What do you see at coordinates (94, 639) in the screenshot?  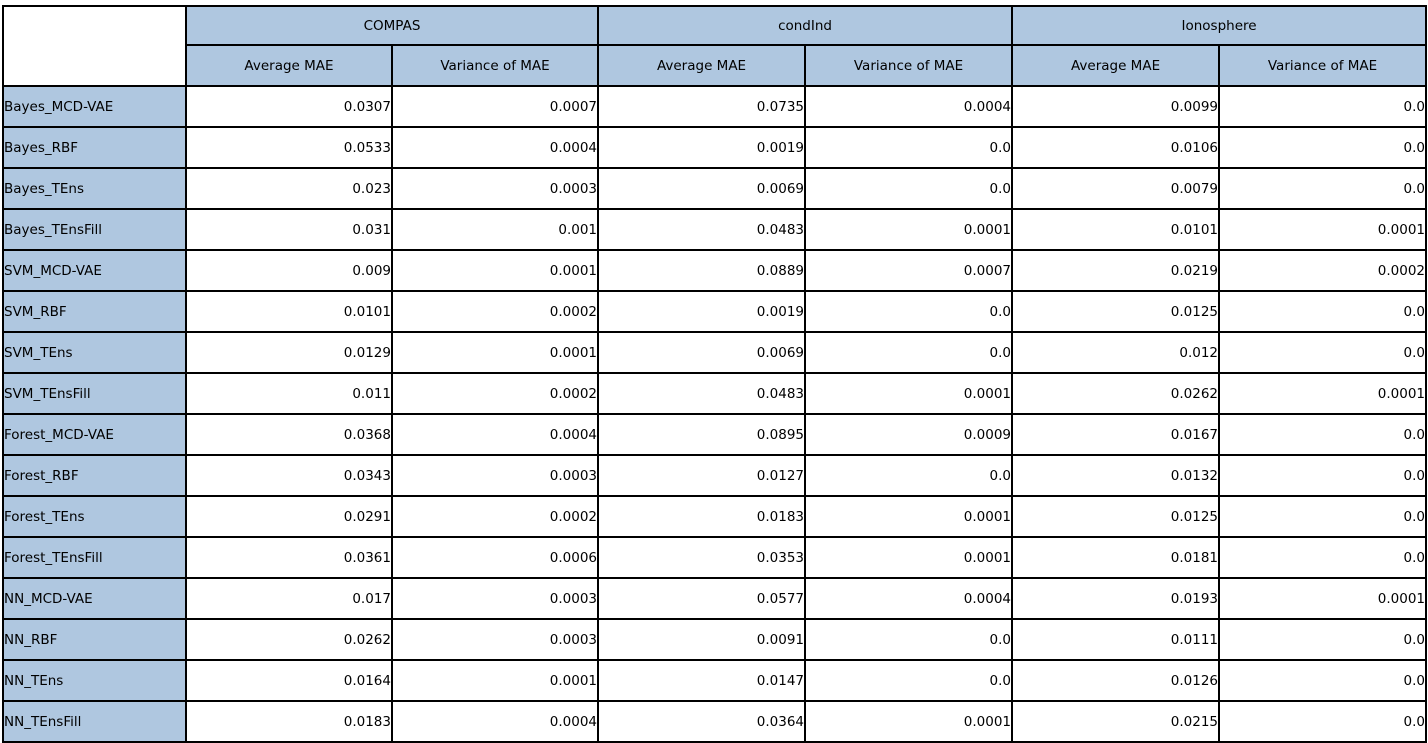 I see `row-label: NN_RBF` at bounding box center [94, 639].